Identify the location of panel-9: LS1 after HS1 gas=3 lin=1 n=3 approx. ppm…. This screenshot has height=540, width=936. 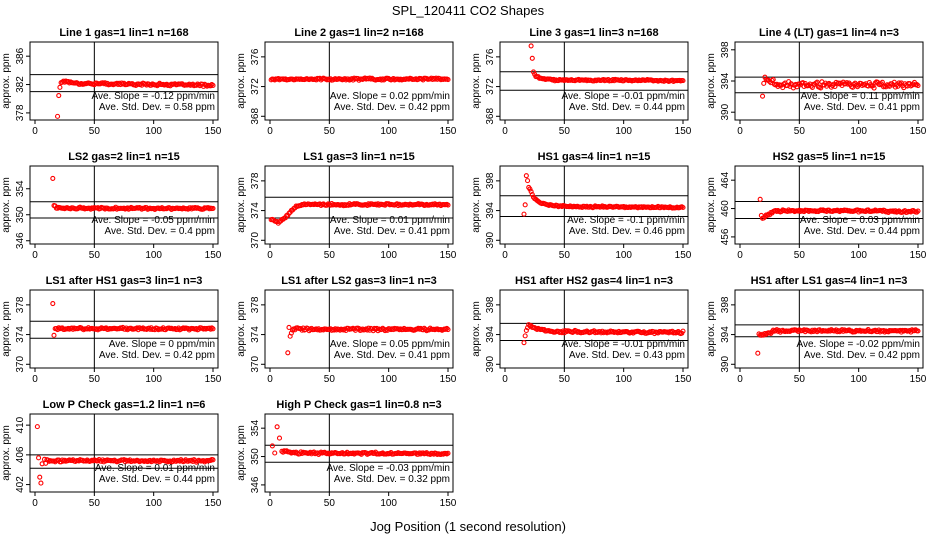
(111, 330).